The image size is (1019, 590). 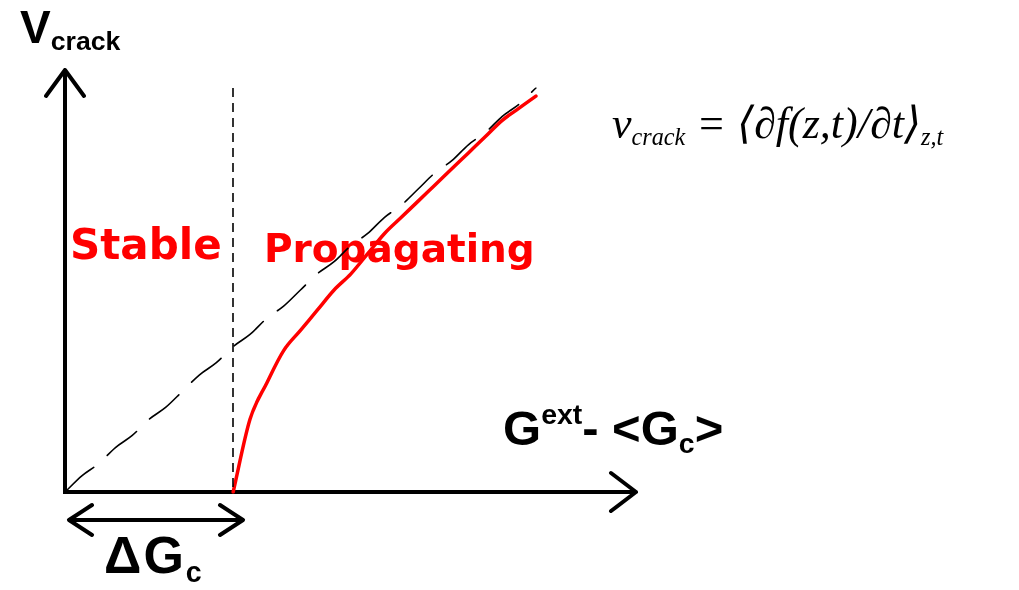 What do you see at coordinates (146, 244) in the screenshot?
I see `annotation: Stable` at bounding box center [146, 244].